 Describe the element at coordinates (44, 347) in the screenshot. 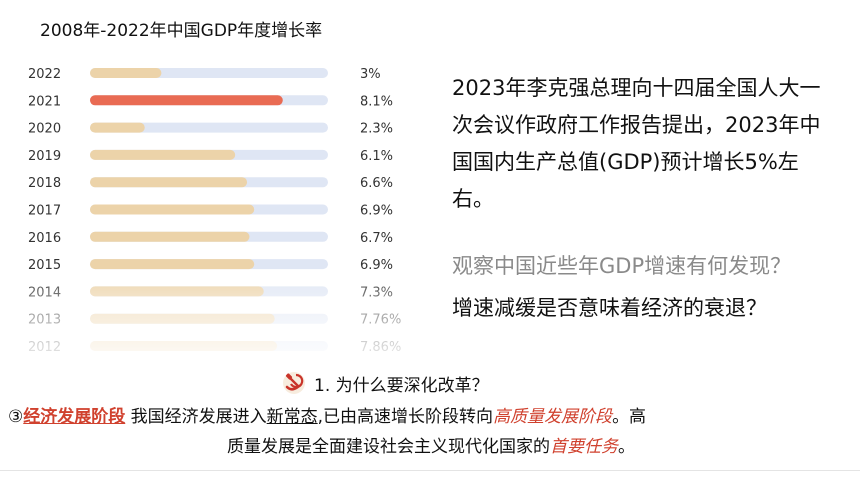

I see `year-label: 2012` at that location.